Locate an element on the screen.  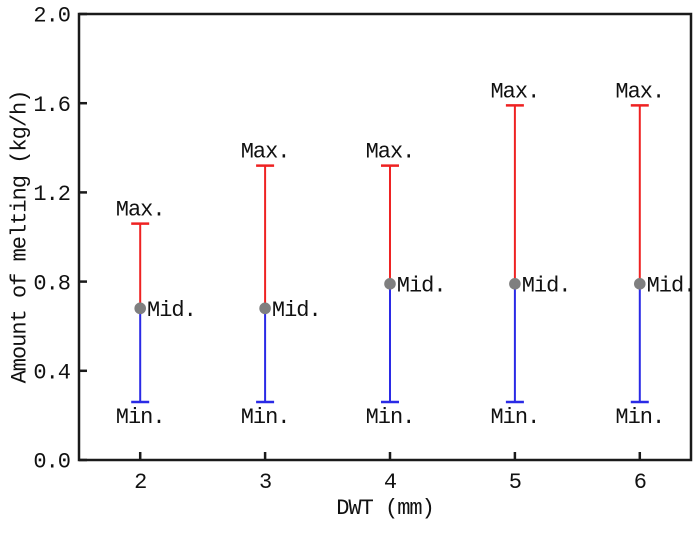
x-tick-label: 5 is located at coordinates (515, 482).